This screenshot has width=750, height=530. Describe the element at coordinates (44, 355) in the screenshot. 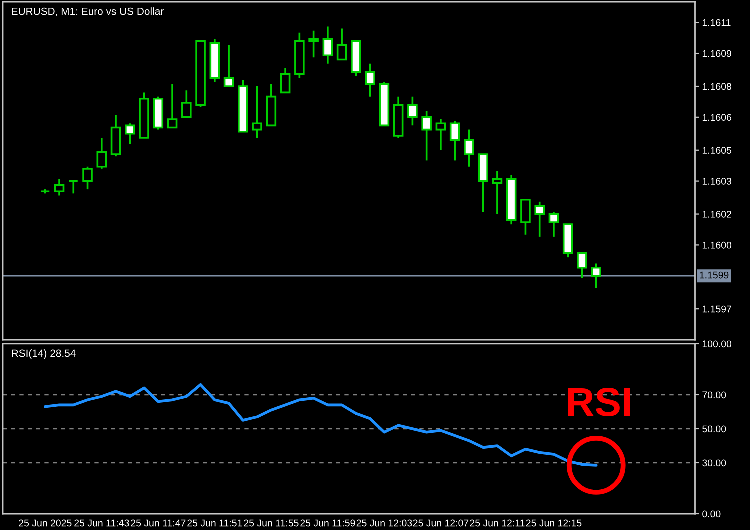

I see `chart-title: RSI(14) 28.54` at that location.